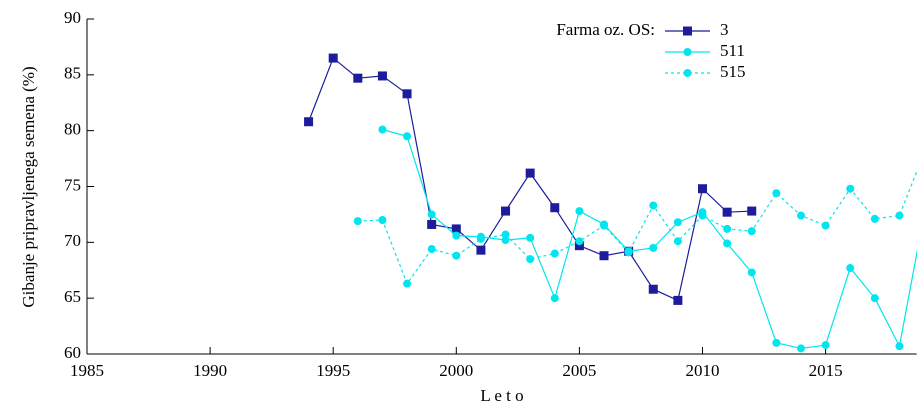 This screenshot has height=410, width=917. Describe the element at coordinates (87, 370) in the screenshot. I see `x-tick-label: 1985` at that location.